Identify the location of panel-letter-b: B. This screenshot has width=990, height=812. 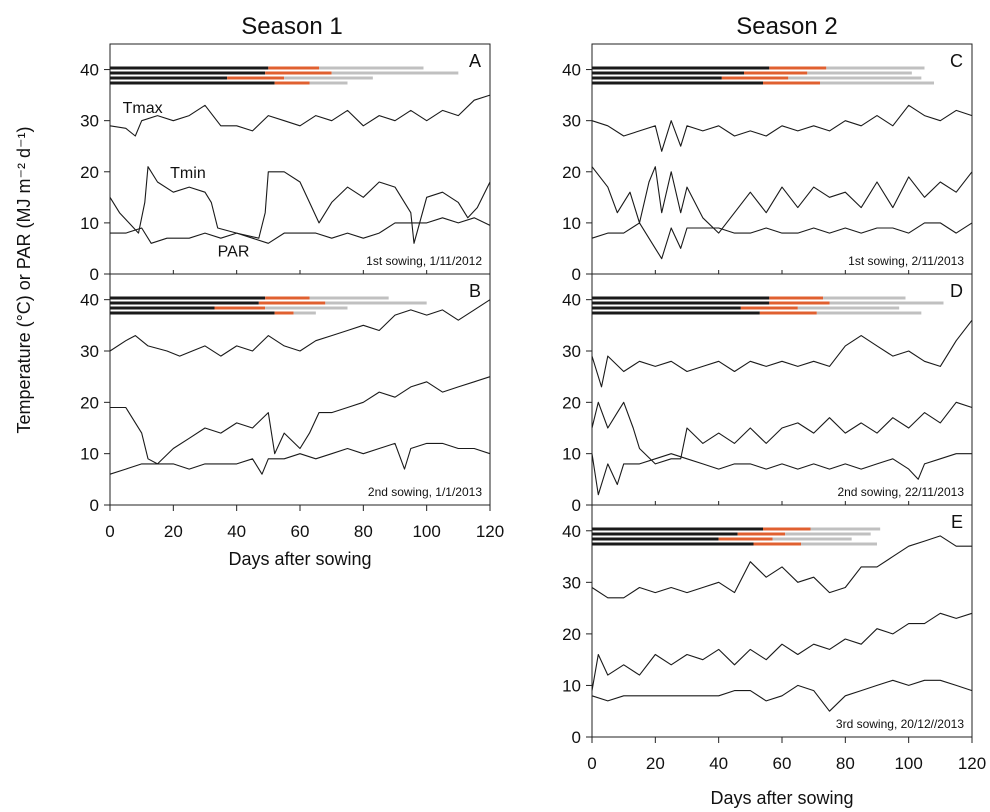
(475, 291).